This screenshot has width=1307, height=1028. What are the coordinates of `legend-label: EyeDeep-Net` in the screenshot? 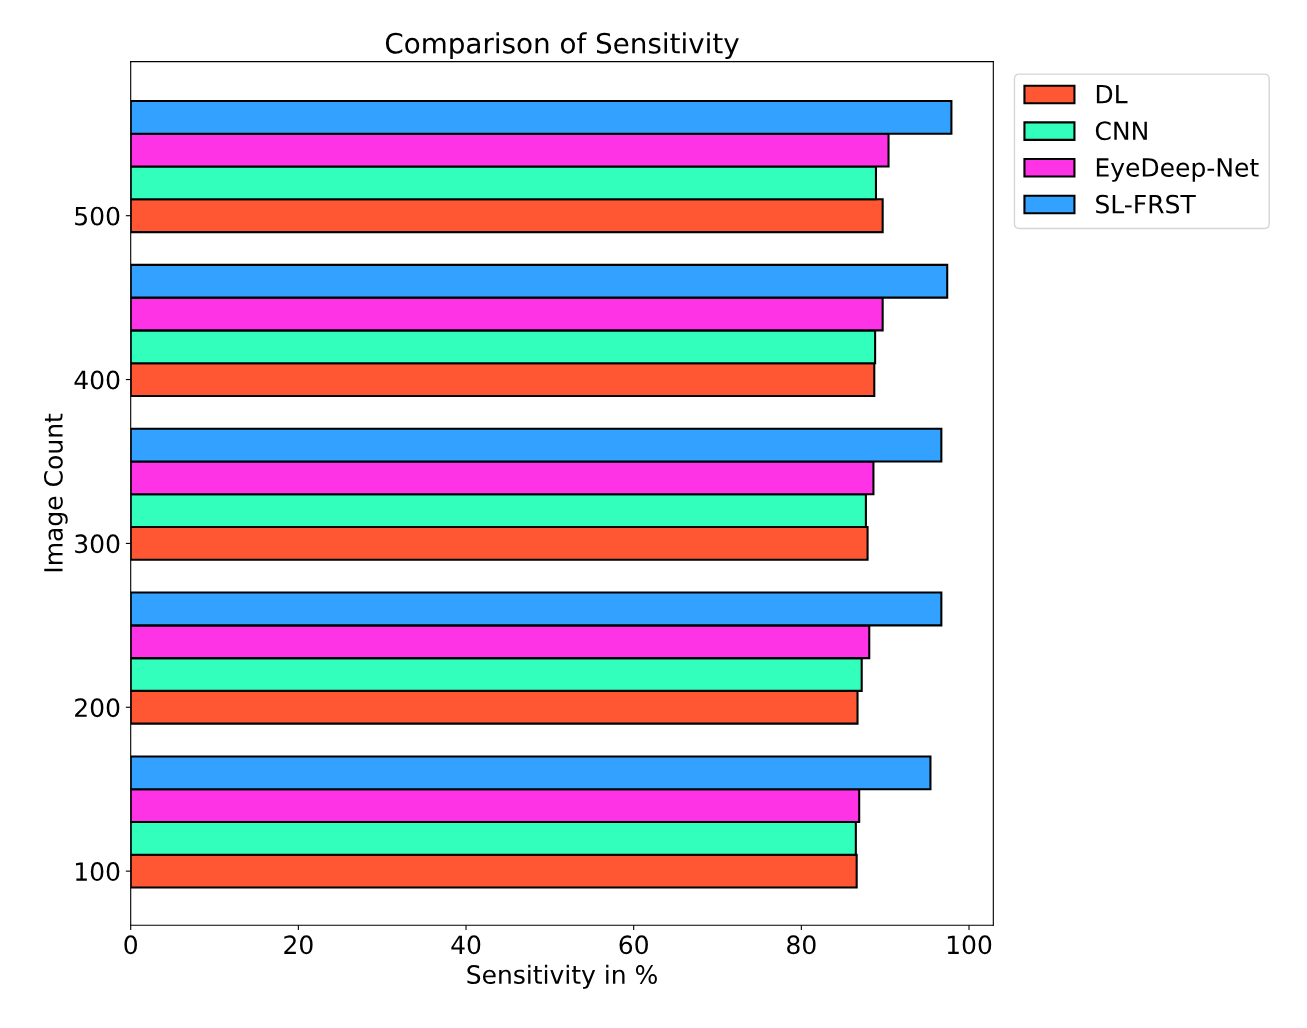 It's located at (1177, 170).